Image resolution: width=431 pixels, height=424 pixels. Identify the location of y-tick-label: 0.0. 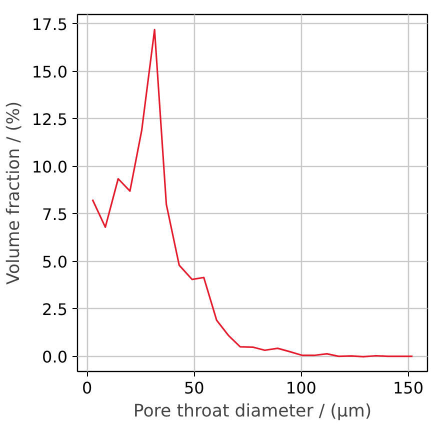
(55, 356).